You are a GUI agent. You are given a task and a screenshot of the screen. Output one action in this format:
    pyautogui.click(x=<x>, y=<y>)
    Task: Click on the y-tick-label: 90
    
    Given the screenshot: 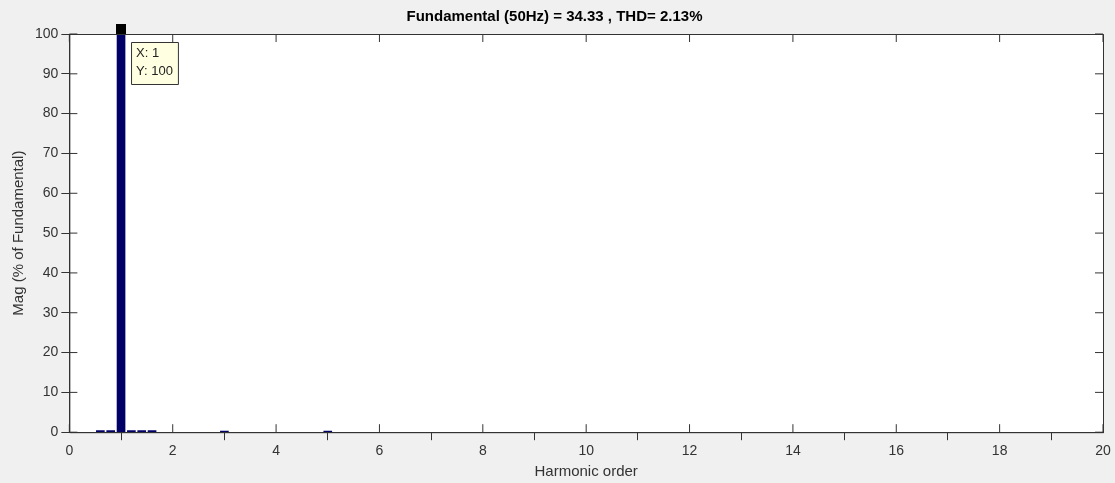 What is the action you would take?
    pyautogui.click(x=50, y=72)
    